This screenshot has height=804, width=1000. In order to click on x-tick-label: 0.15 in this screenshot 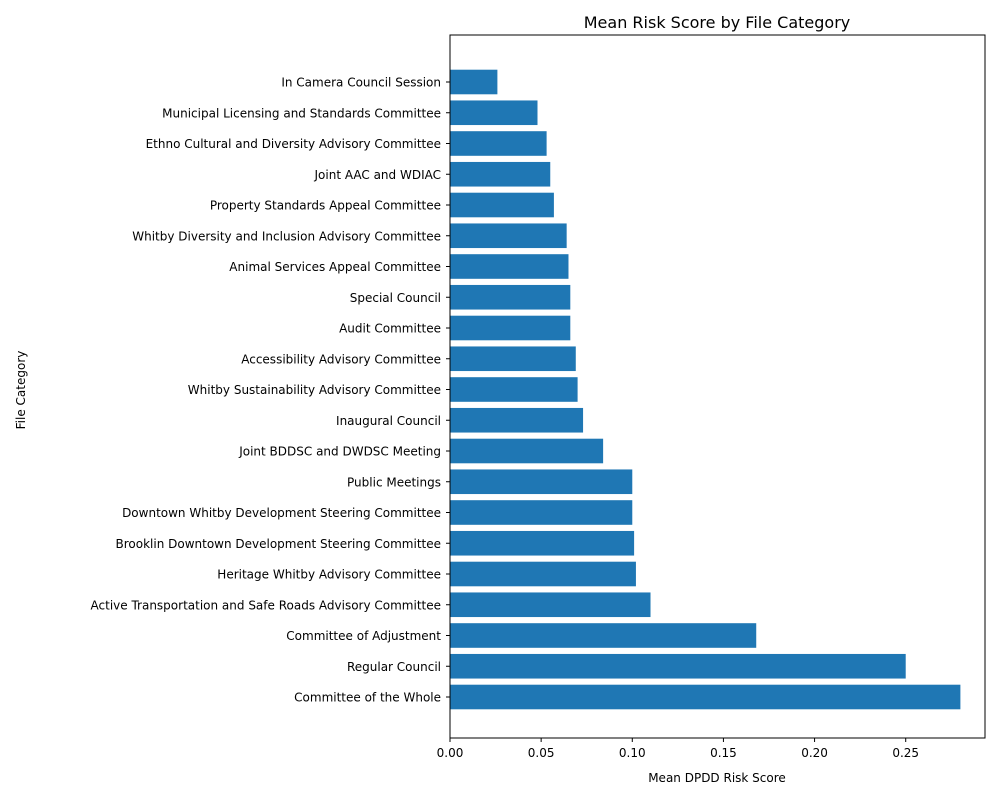, I will do `click(723, 753)`.